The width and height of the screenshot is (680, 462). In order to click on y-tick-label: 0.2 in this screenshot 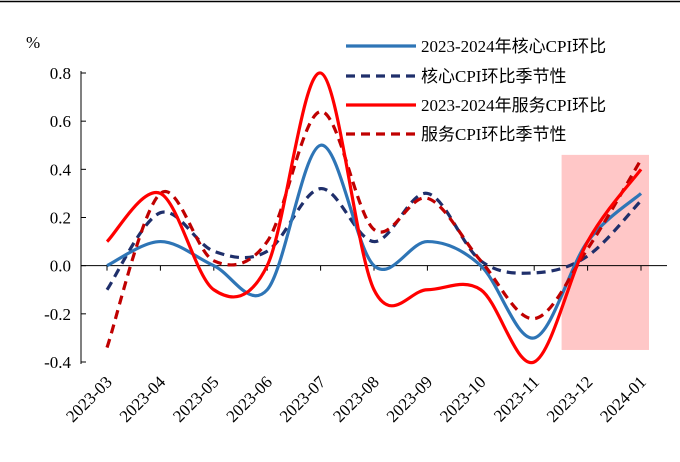, I will do `click(60, 218)`.